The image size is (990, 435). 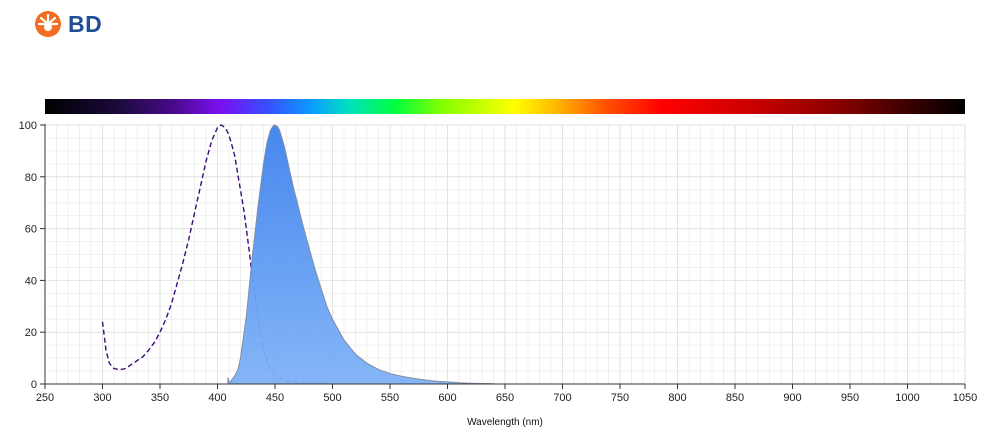 I want to click on y-tick-label: 40, so click(x=31, y=281).